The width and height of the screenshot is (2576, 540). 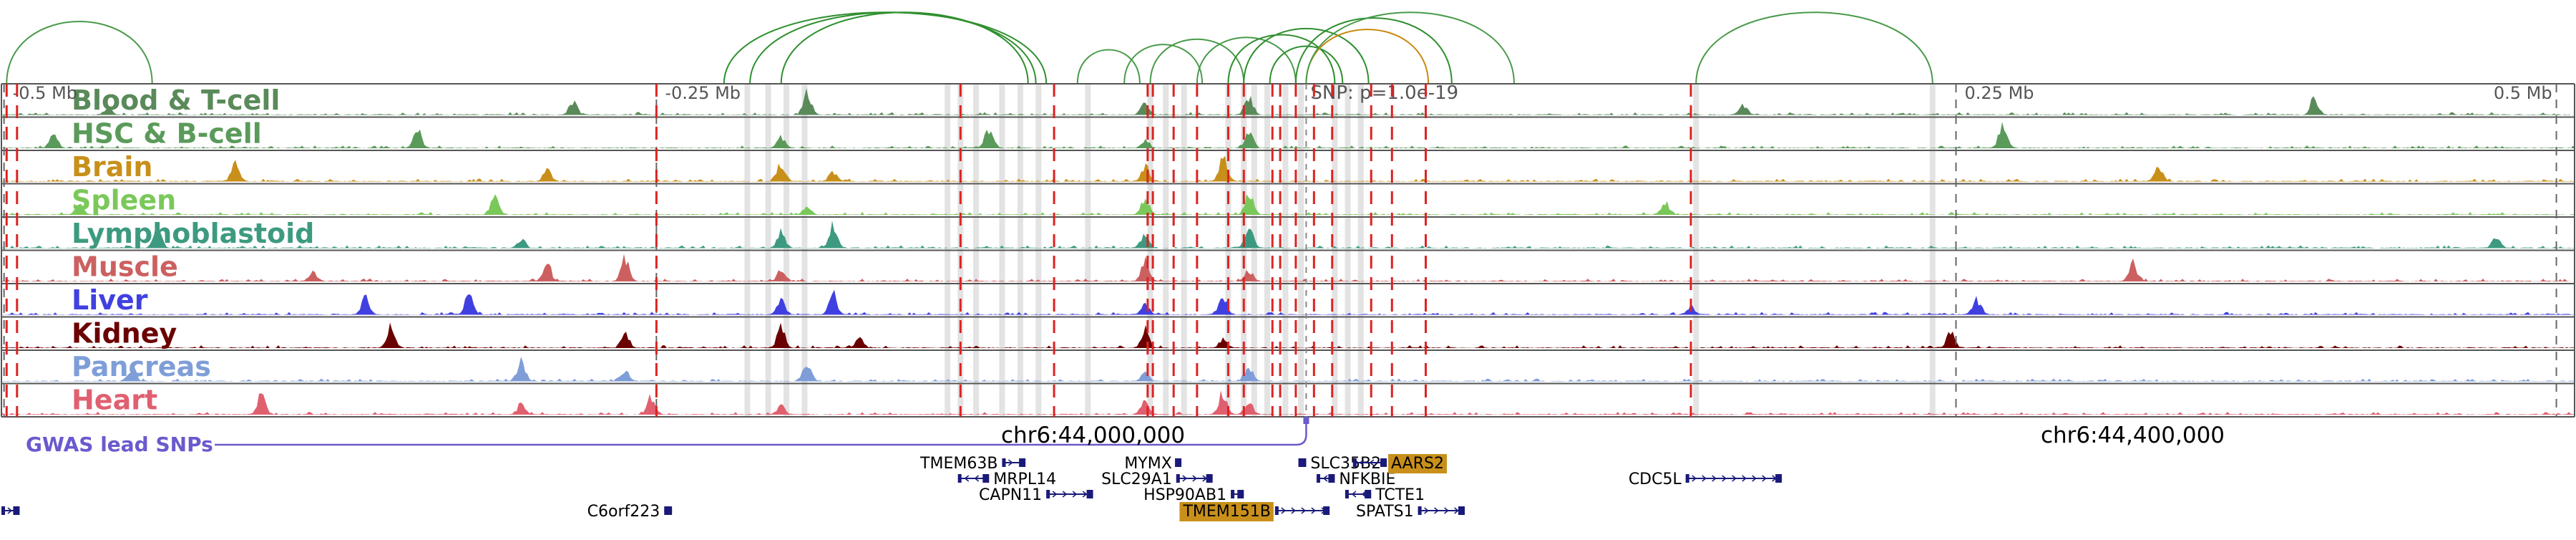 What do you see at coordinates (141, 366) in the screenshot?
I see `track-label: Pancreas` at bounding box center [141, 366].